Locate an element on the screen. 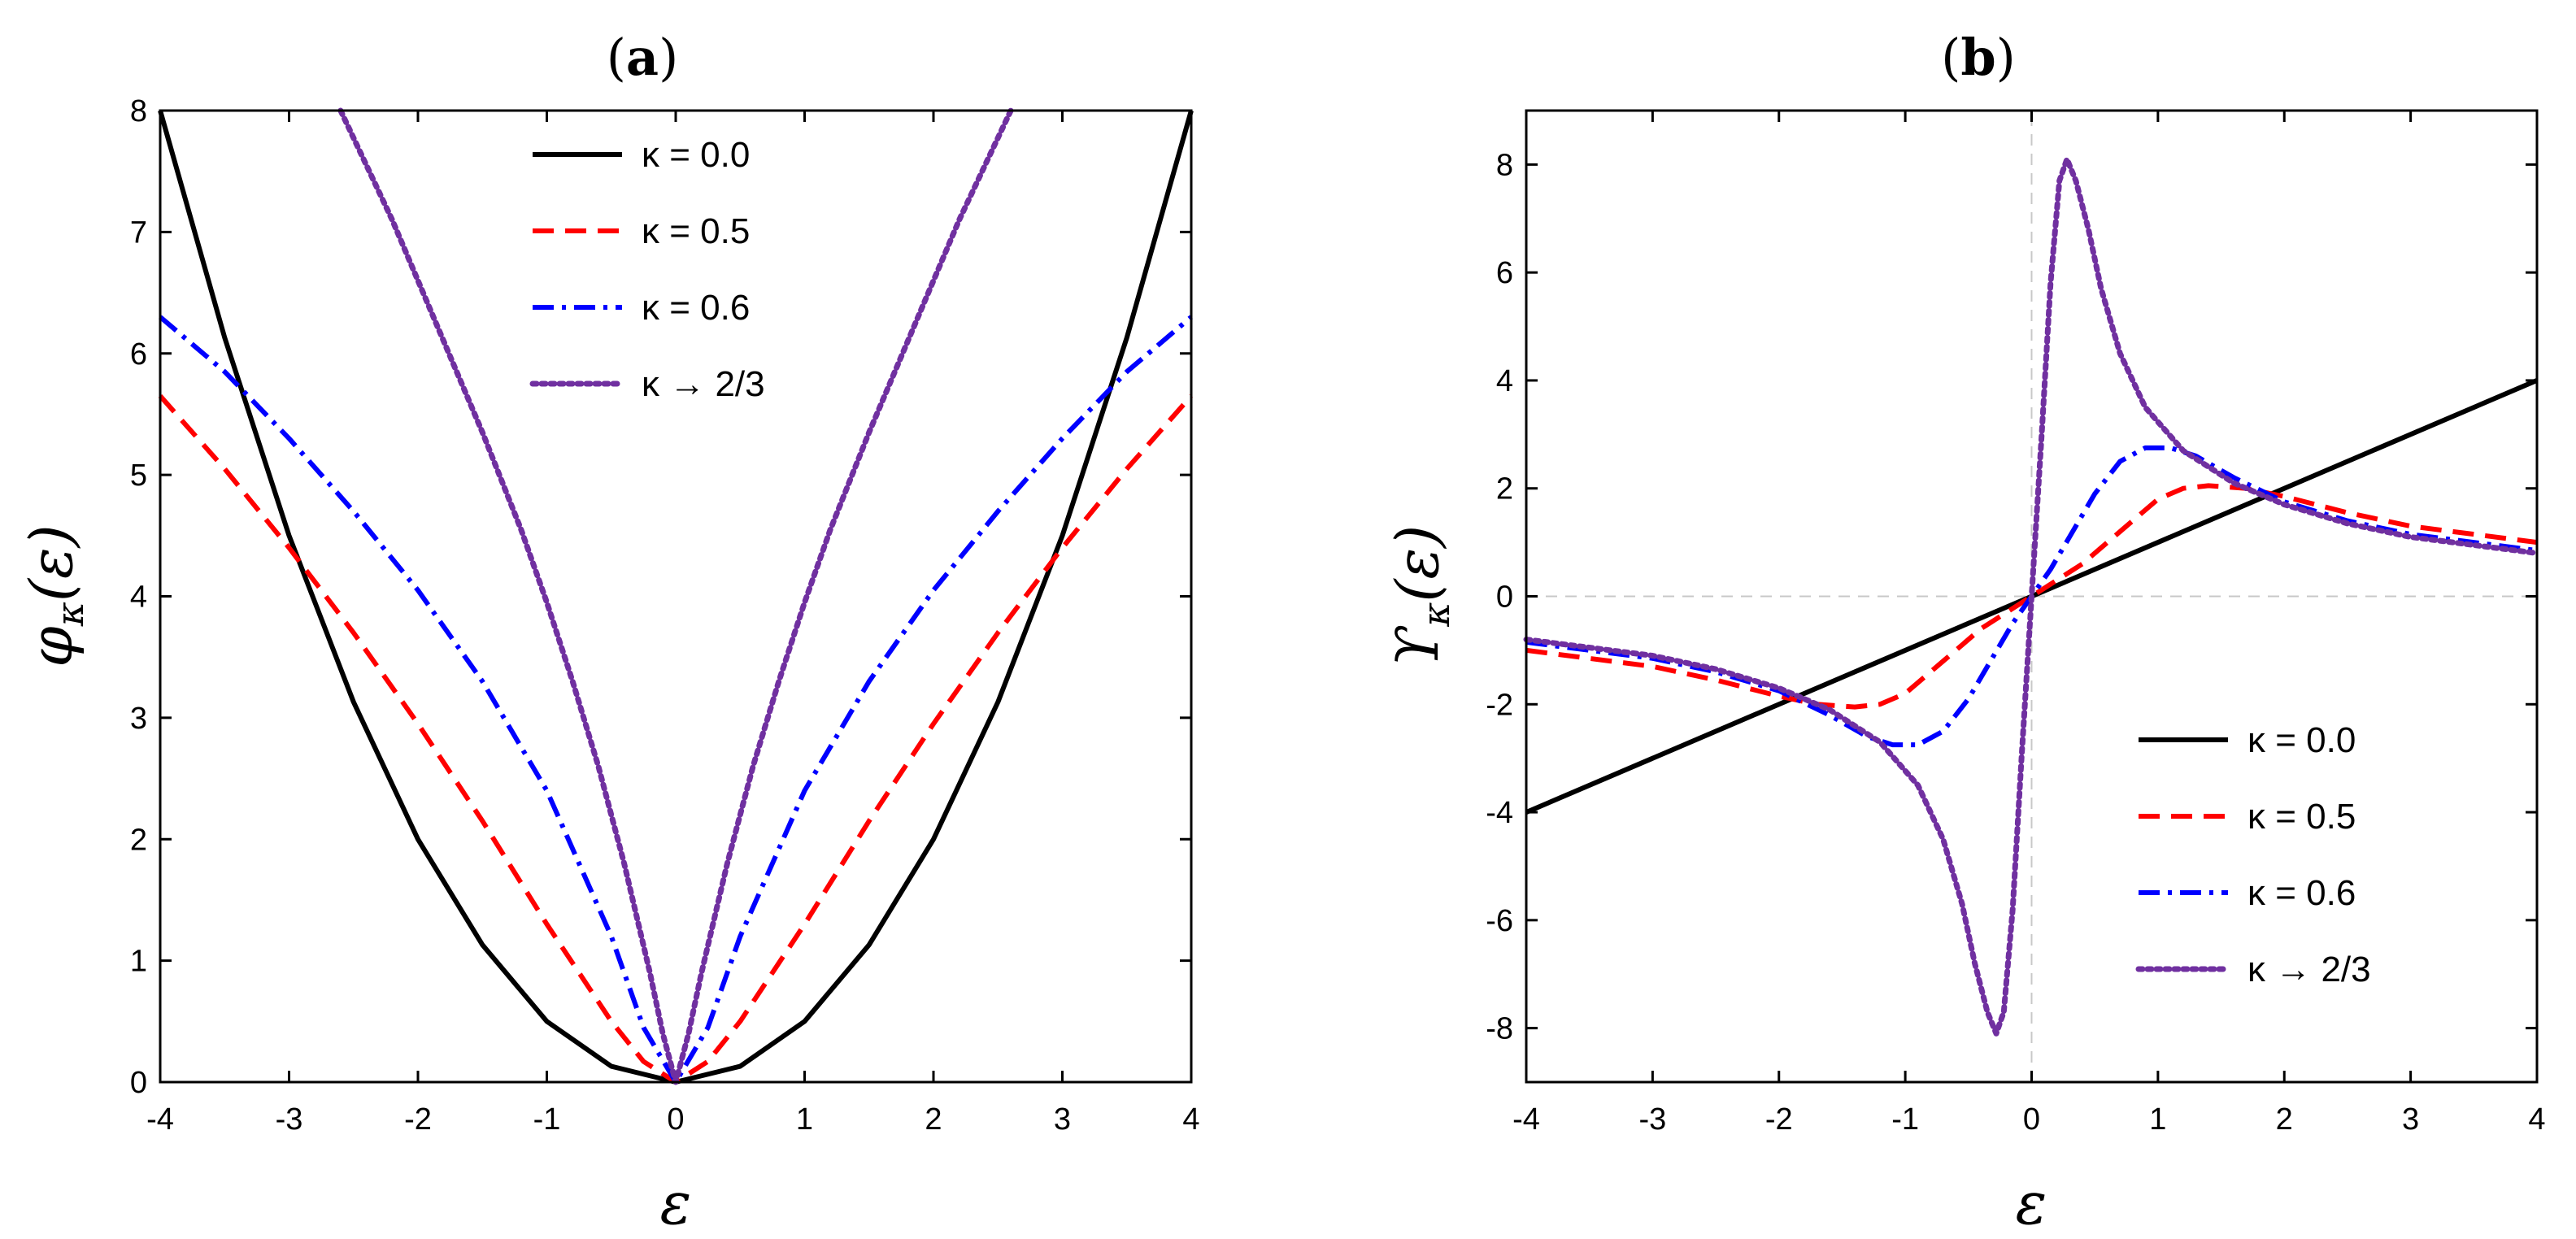 The width and height of the screenshot is (2576, 1239). panel-b-ylabel-arg: (ε) is located at coordinates (1417, 563).